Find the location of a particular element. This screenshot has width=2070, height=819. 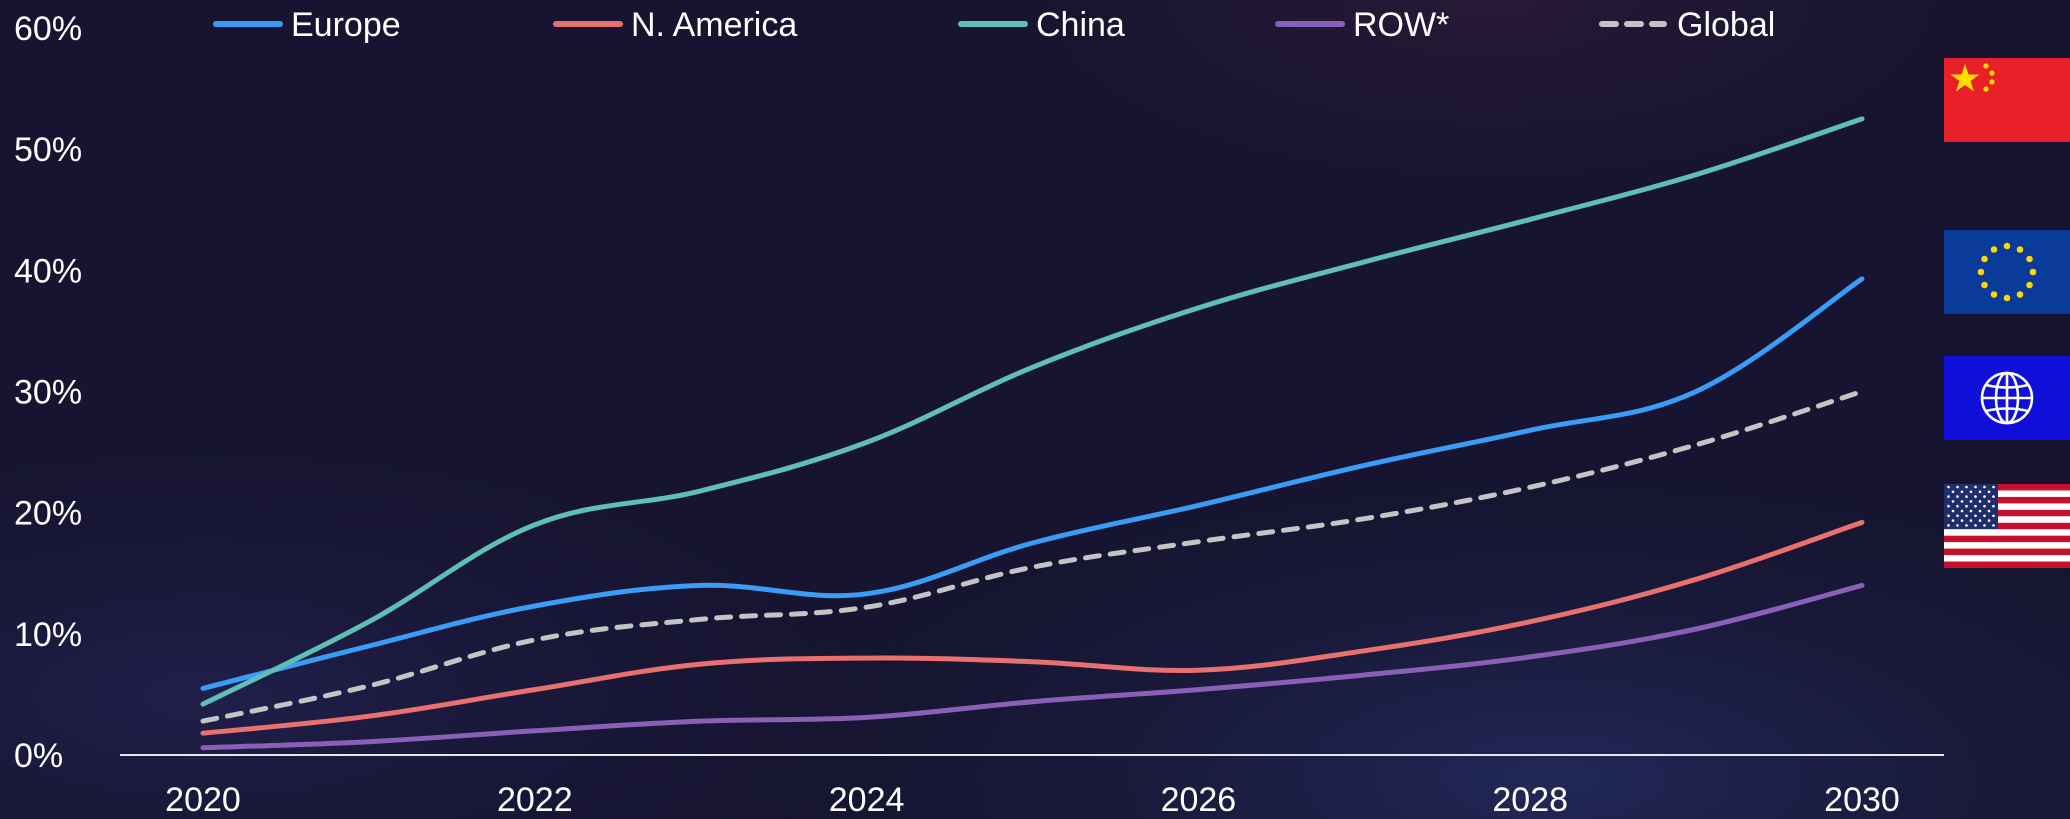

legend-label: ROW* is located at coordinates (1401, 25).